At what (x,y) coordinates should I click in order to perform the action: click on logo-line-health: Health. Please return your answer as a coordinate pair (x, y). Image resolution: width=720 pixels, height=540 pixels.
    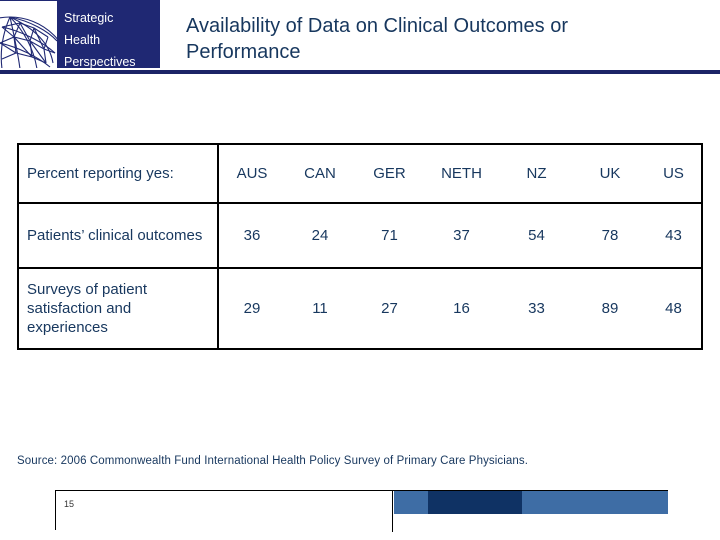
    Looking at the image, I should click on (82, 40).